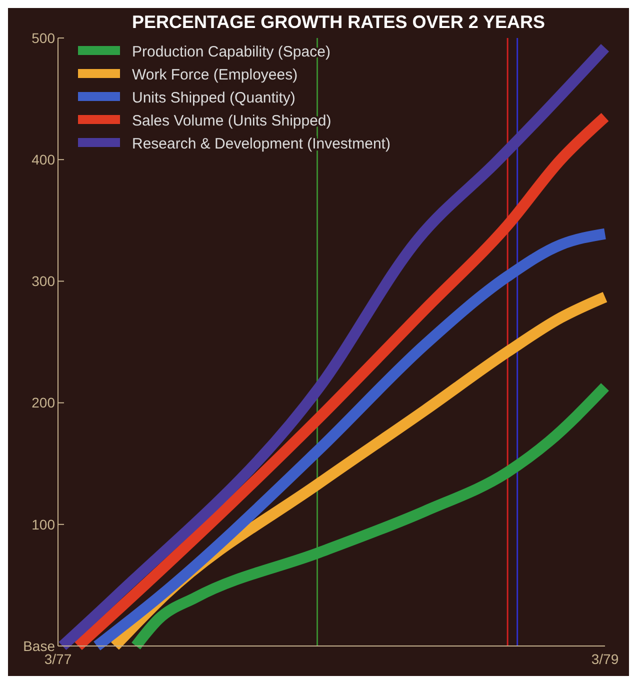 Image resolution: width=637 pixels, height=684 pixels. I want to click on legend-label: Work Force (Employees), so click(215, 75).